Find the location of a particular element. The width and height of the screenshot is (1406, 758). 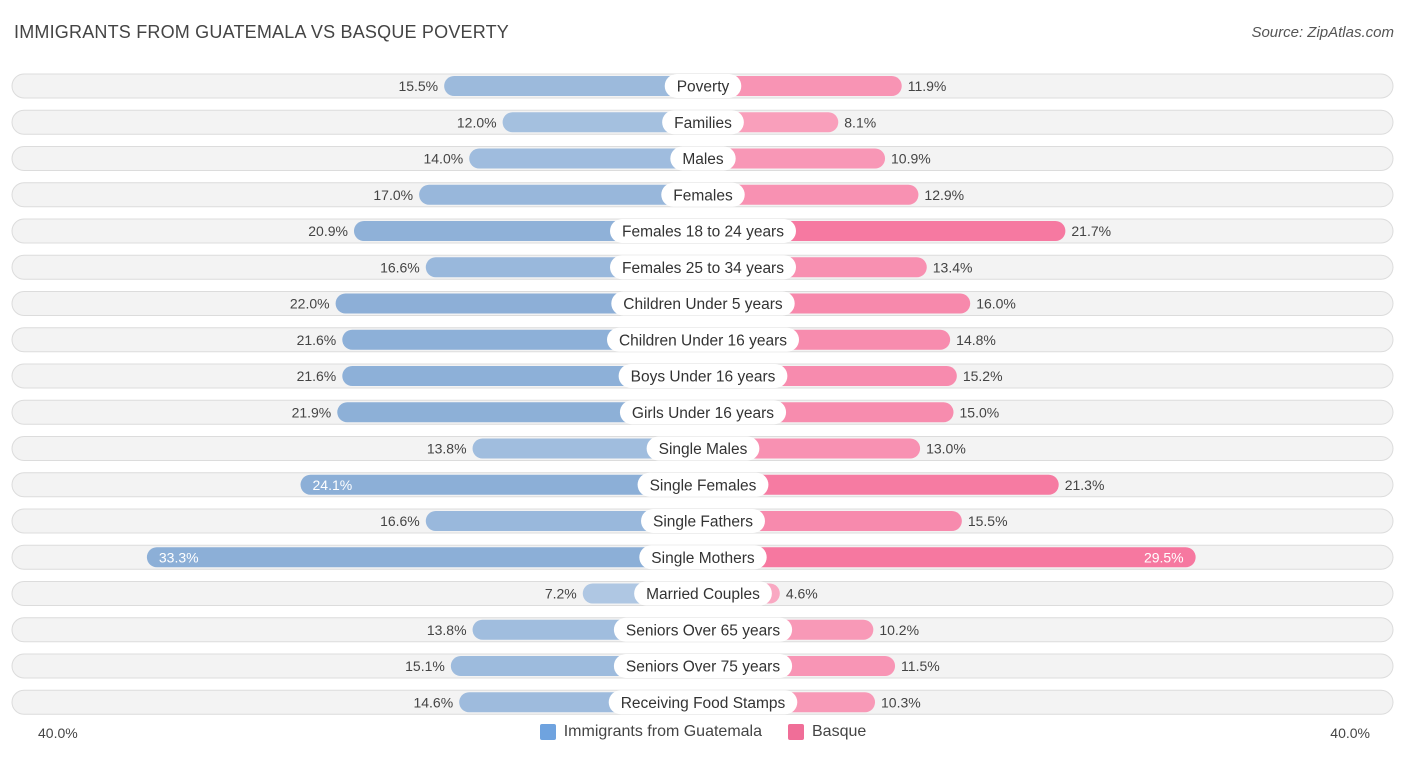

chart-row: 17.0% 12.9% Females is located at coordinates (702, 195).